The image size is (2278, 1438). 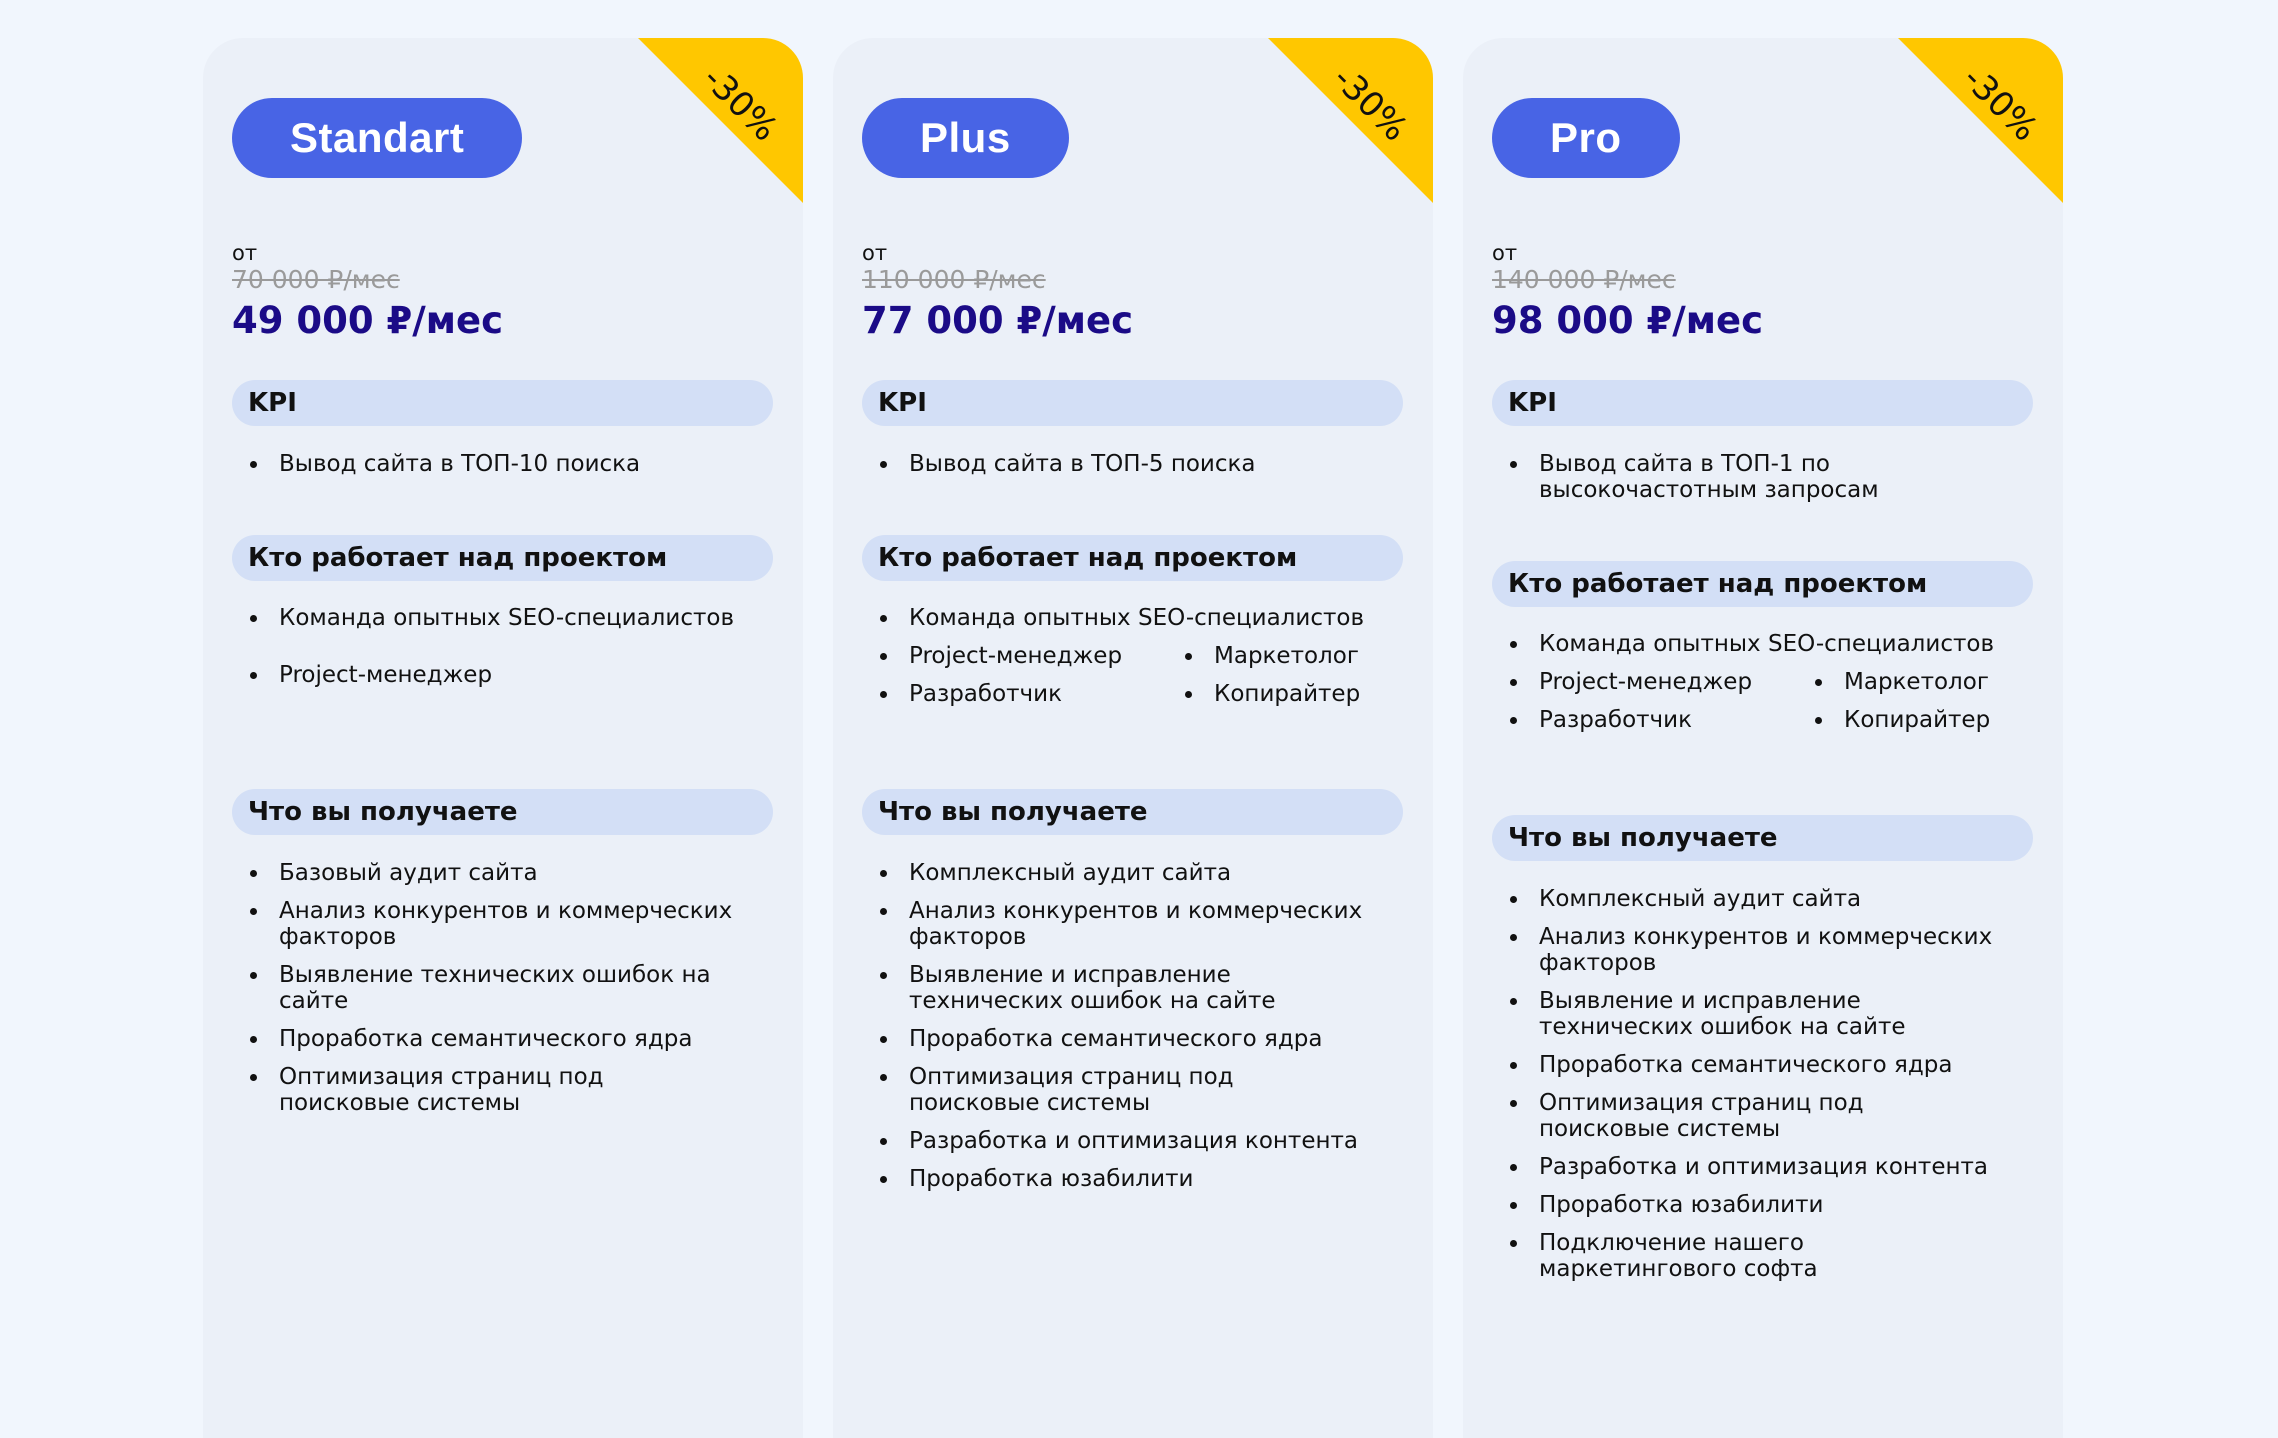 What do you see at coordinates (998, 320) in the screenshot?
I see `current-price: 77 000 ₽/мес` at bounding box center [998, 320].